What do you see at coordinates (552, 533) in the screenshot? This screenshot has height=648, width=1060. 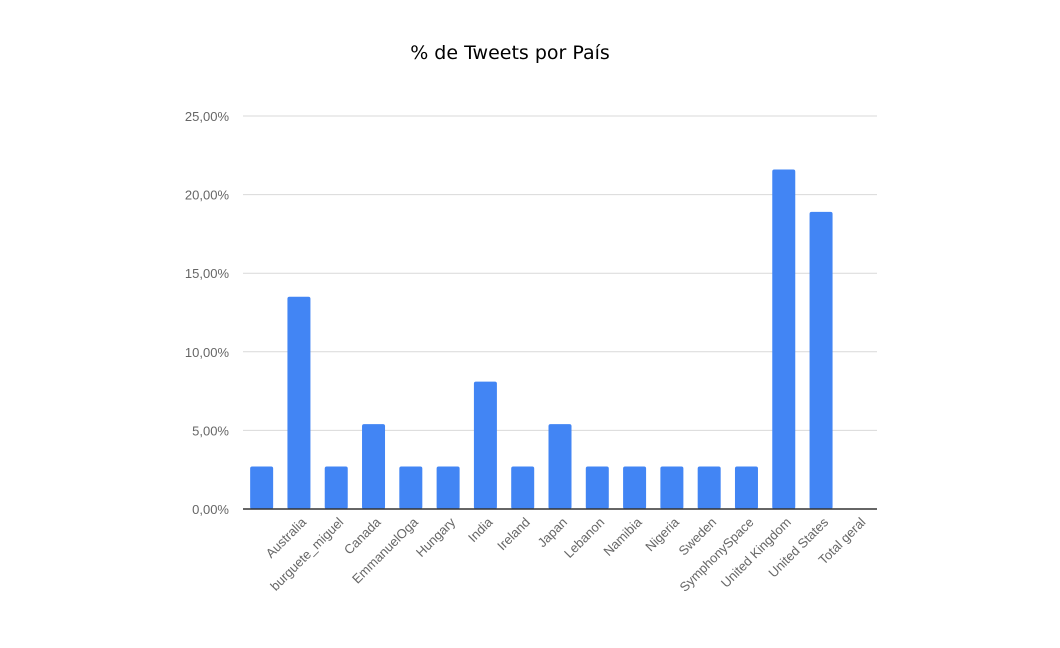 I see `x-category-label: Japan` at bounding box center [552, 533].